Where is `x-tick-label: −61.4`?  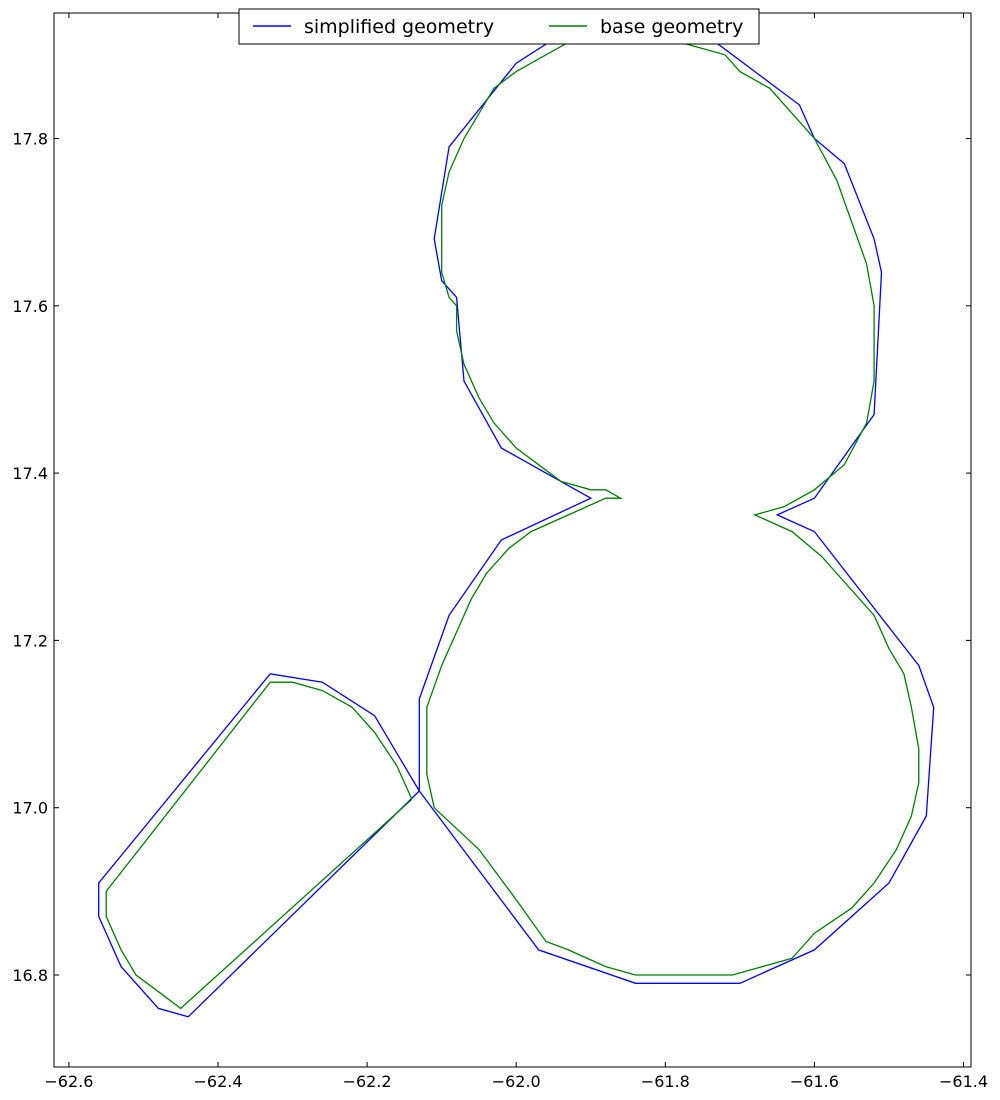
x-tick-label: −61.4 is located at coordinates (963, 1081).